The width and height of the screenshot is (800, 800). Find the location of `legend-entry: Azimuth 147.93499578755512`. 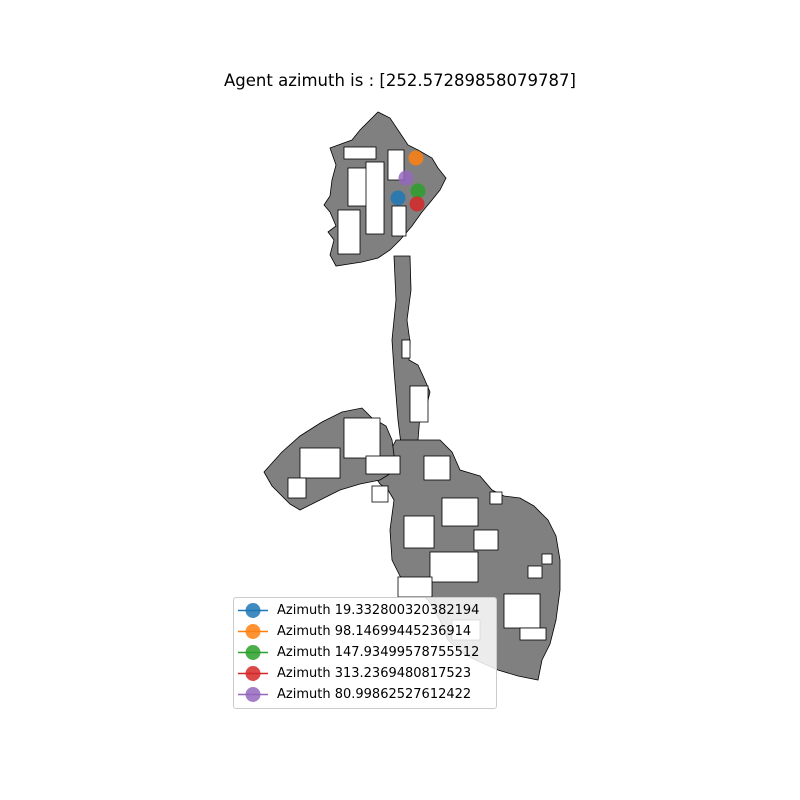

legend-entry: Azimuth 147.93499578755512 is located at coordinates (365, 652).